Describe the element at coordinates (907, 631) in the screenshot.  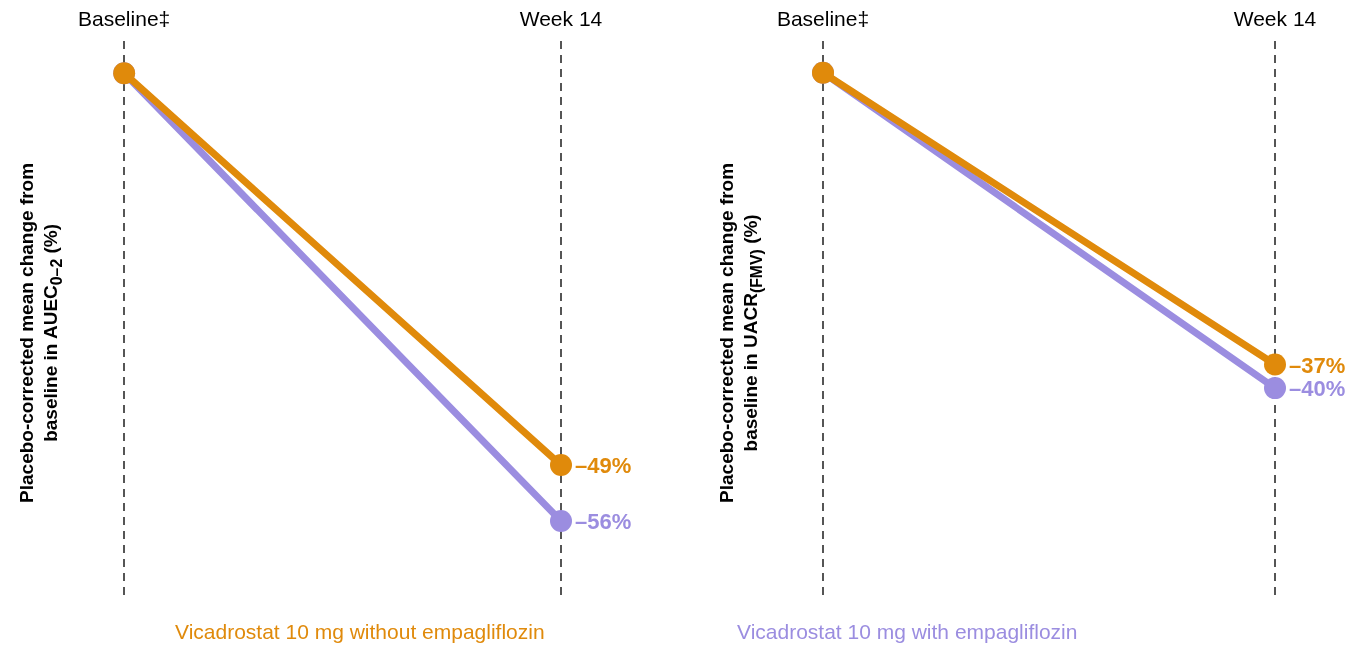
I see `text: Vicadrostat 10 mg with empagliflozin` at that location.